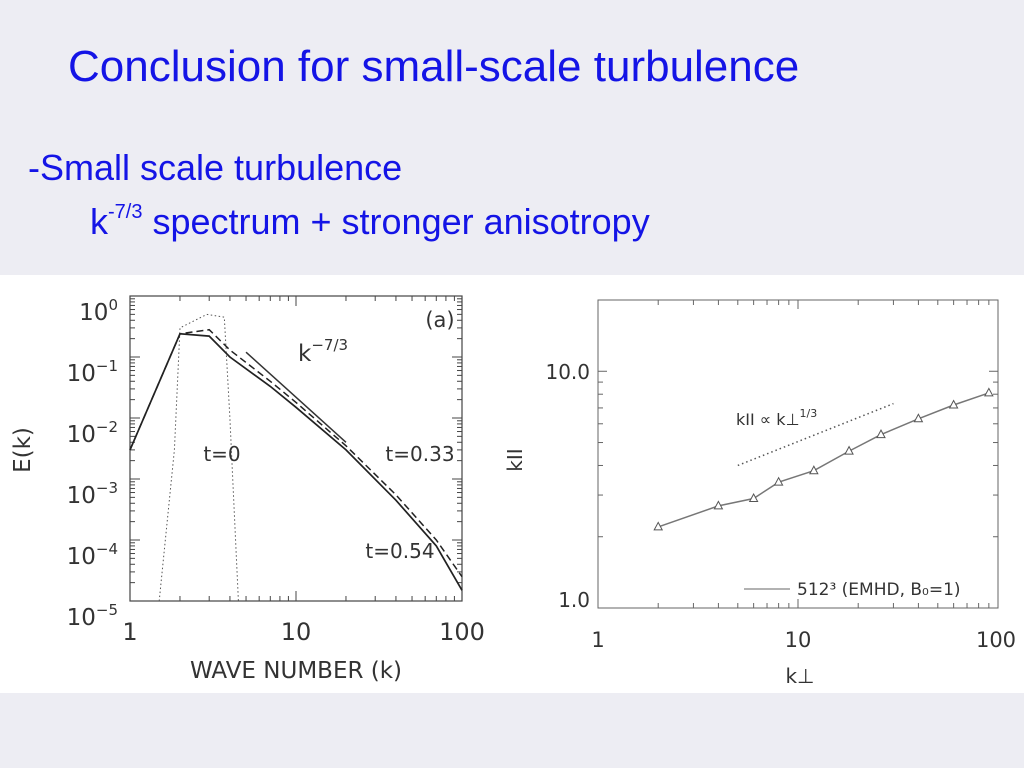 Image resolution: width=1024 pixels, height=768 pixels. What do you see at coordinates (107, 610) in the screenshot?
I see `left-y-tick-exp: −5` at bounding box center [107, 610].